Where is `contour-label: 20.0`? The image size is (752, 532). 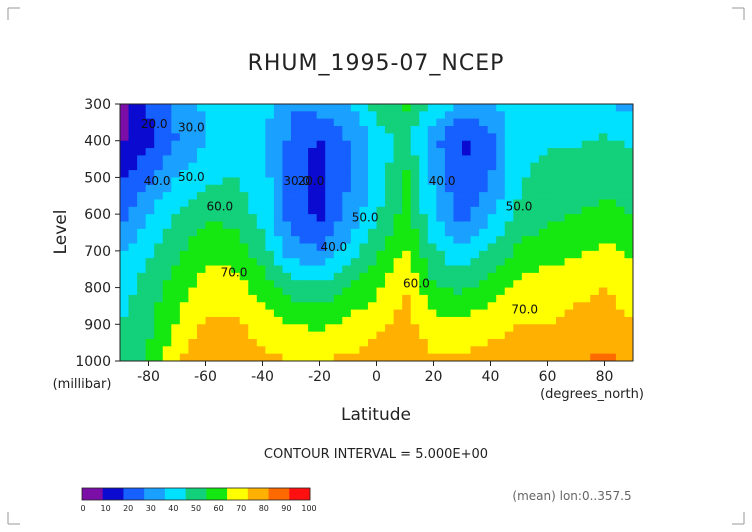
contour-label: 20.0 is located at coordinates (154, 124).